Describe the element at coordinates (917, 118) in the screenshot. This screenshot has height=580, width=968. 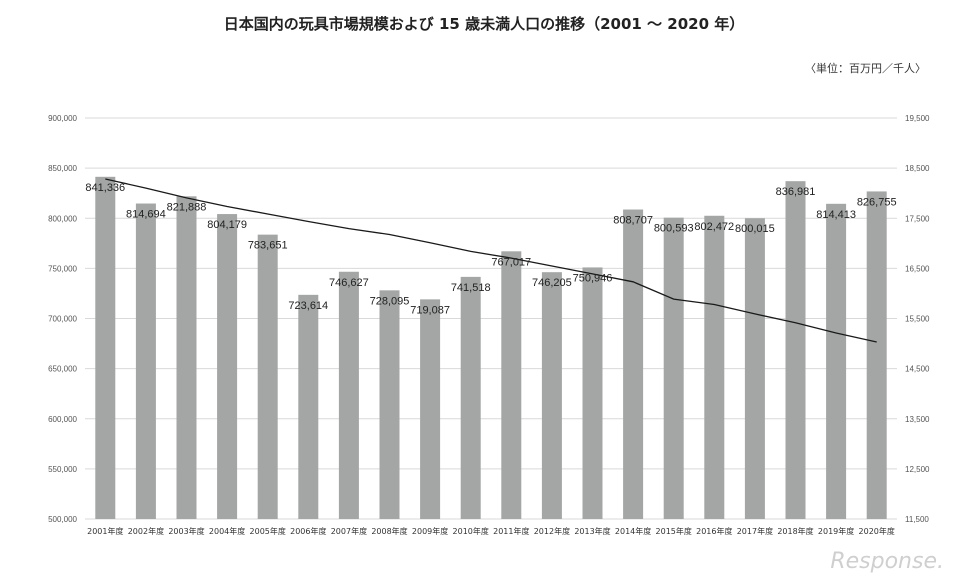
I see `right-tick-label: 19,500` at that location.